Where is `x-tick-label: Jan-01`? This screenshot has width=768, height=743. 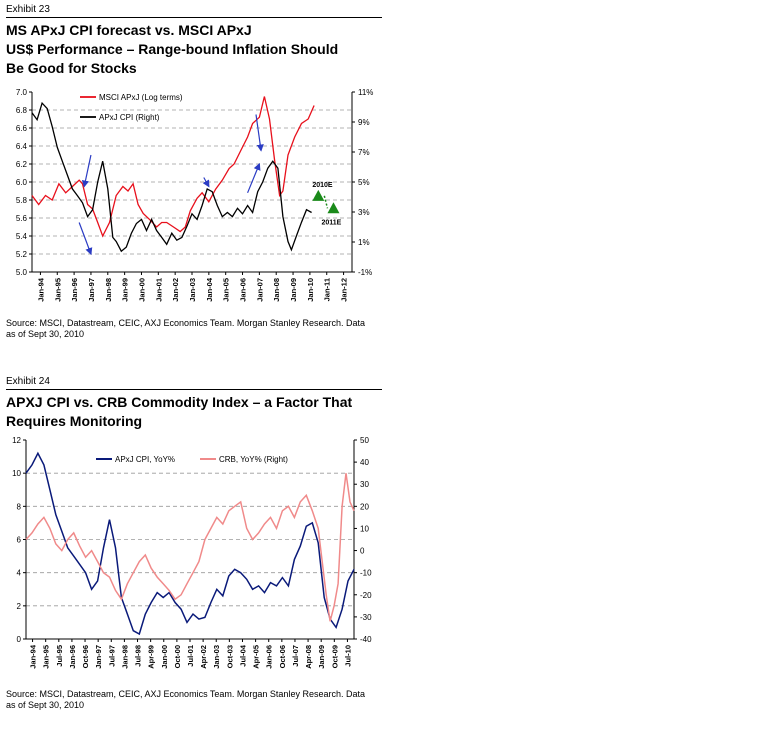
x-tick-label: Jan-01 is located at coordinates (158, 290).